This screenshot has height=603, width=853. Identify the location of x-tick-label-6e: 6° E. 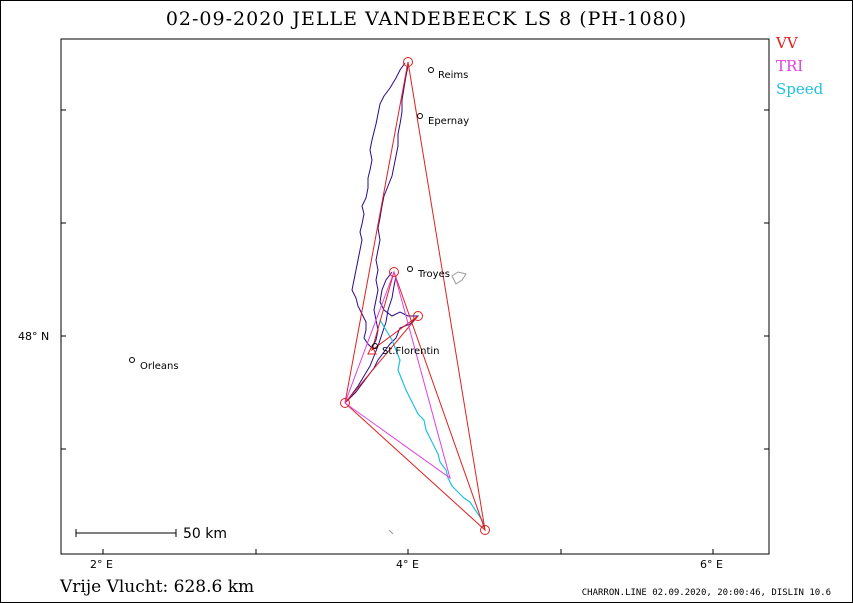
(711, 564).